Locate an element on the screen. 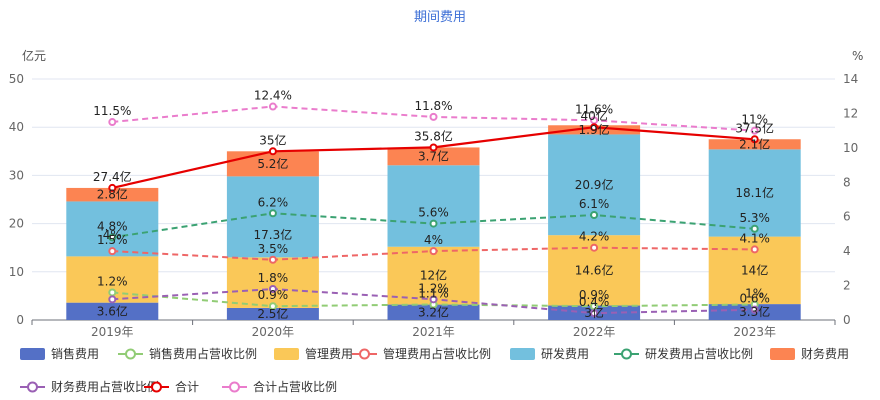 The height and width of the screenshot is (400, 880). line-value-label: 1.5% is located at coordinates (112, 240).